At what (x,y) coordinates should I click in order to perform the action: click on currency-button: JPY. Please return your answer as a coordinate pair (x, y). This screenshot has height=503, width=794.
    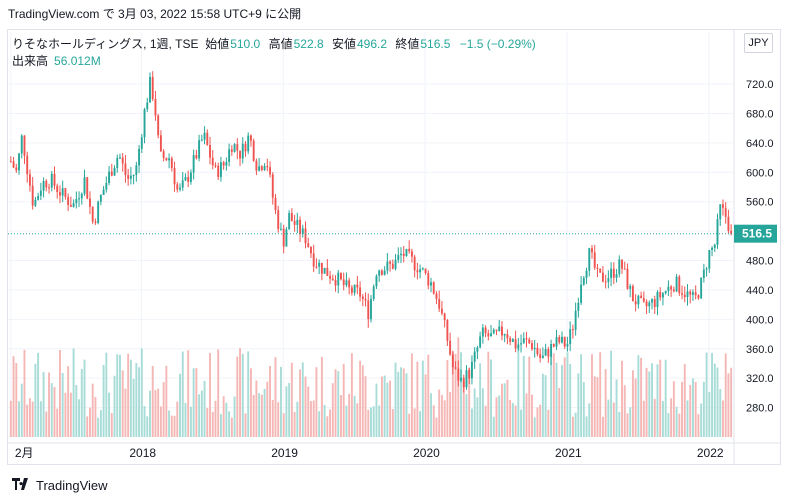
    Looking at the image, I should click on (758, 43).